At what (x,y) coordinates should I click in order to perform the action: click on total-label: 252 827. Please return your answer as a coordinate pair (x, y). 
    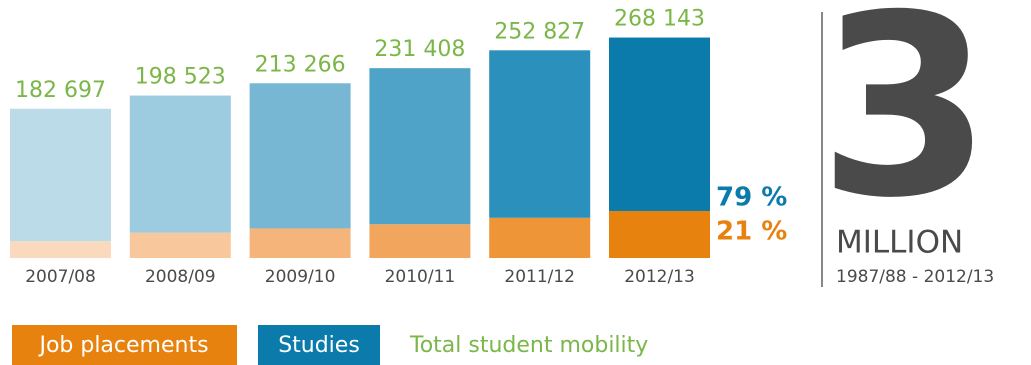
    Looking at the image, I should click on (539, 31).